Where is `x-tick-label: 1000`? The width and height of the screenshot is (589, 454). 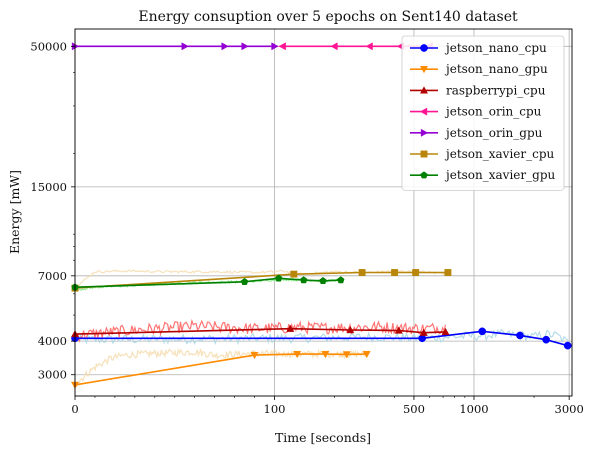
x-tick-label: 1000 is located at coordinates (473, 409).